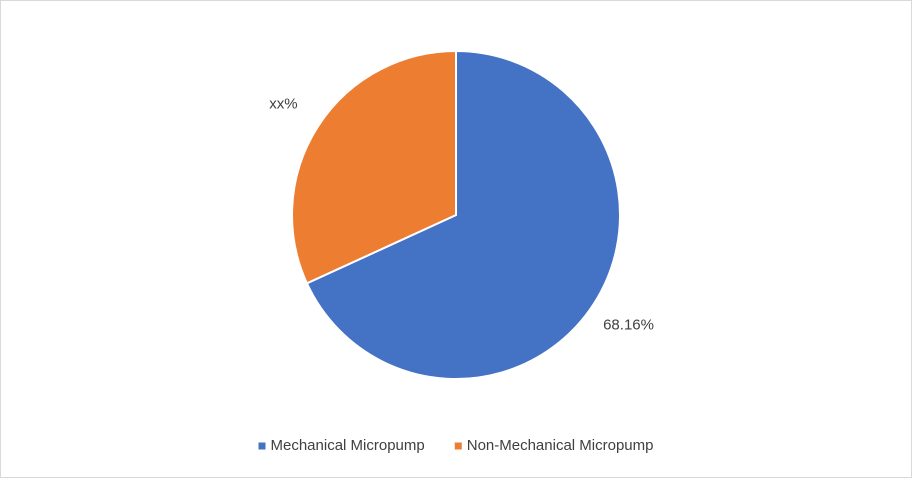  Describe the element at coordinates (348, 445) in the screenshot. I see `legend-label: Mechanical Micropump` at that location.